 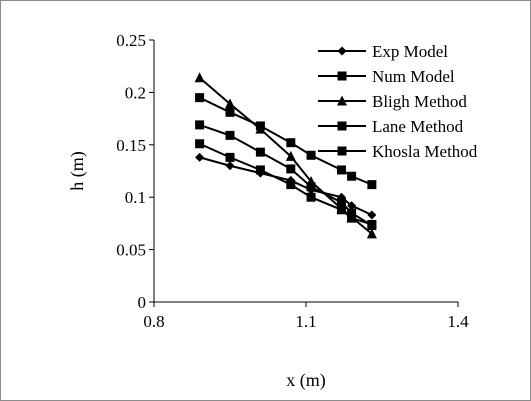 What do you see at coordinates (418, 126) in the screenshot?
I see `legend-label: Lane Method` at bounding box center [418, 126].